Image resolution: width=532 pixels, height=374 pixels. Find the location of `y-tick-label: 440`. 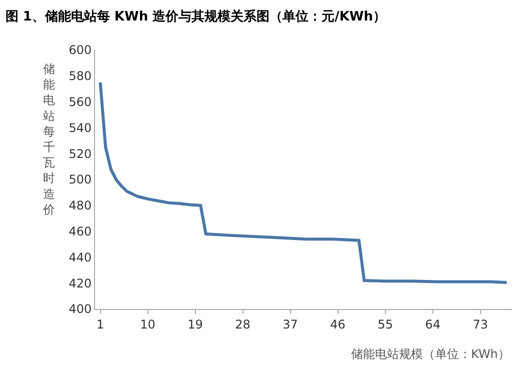

y-tick-label: 440 is located at coordinates (80, 257).